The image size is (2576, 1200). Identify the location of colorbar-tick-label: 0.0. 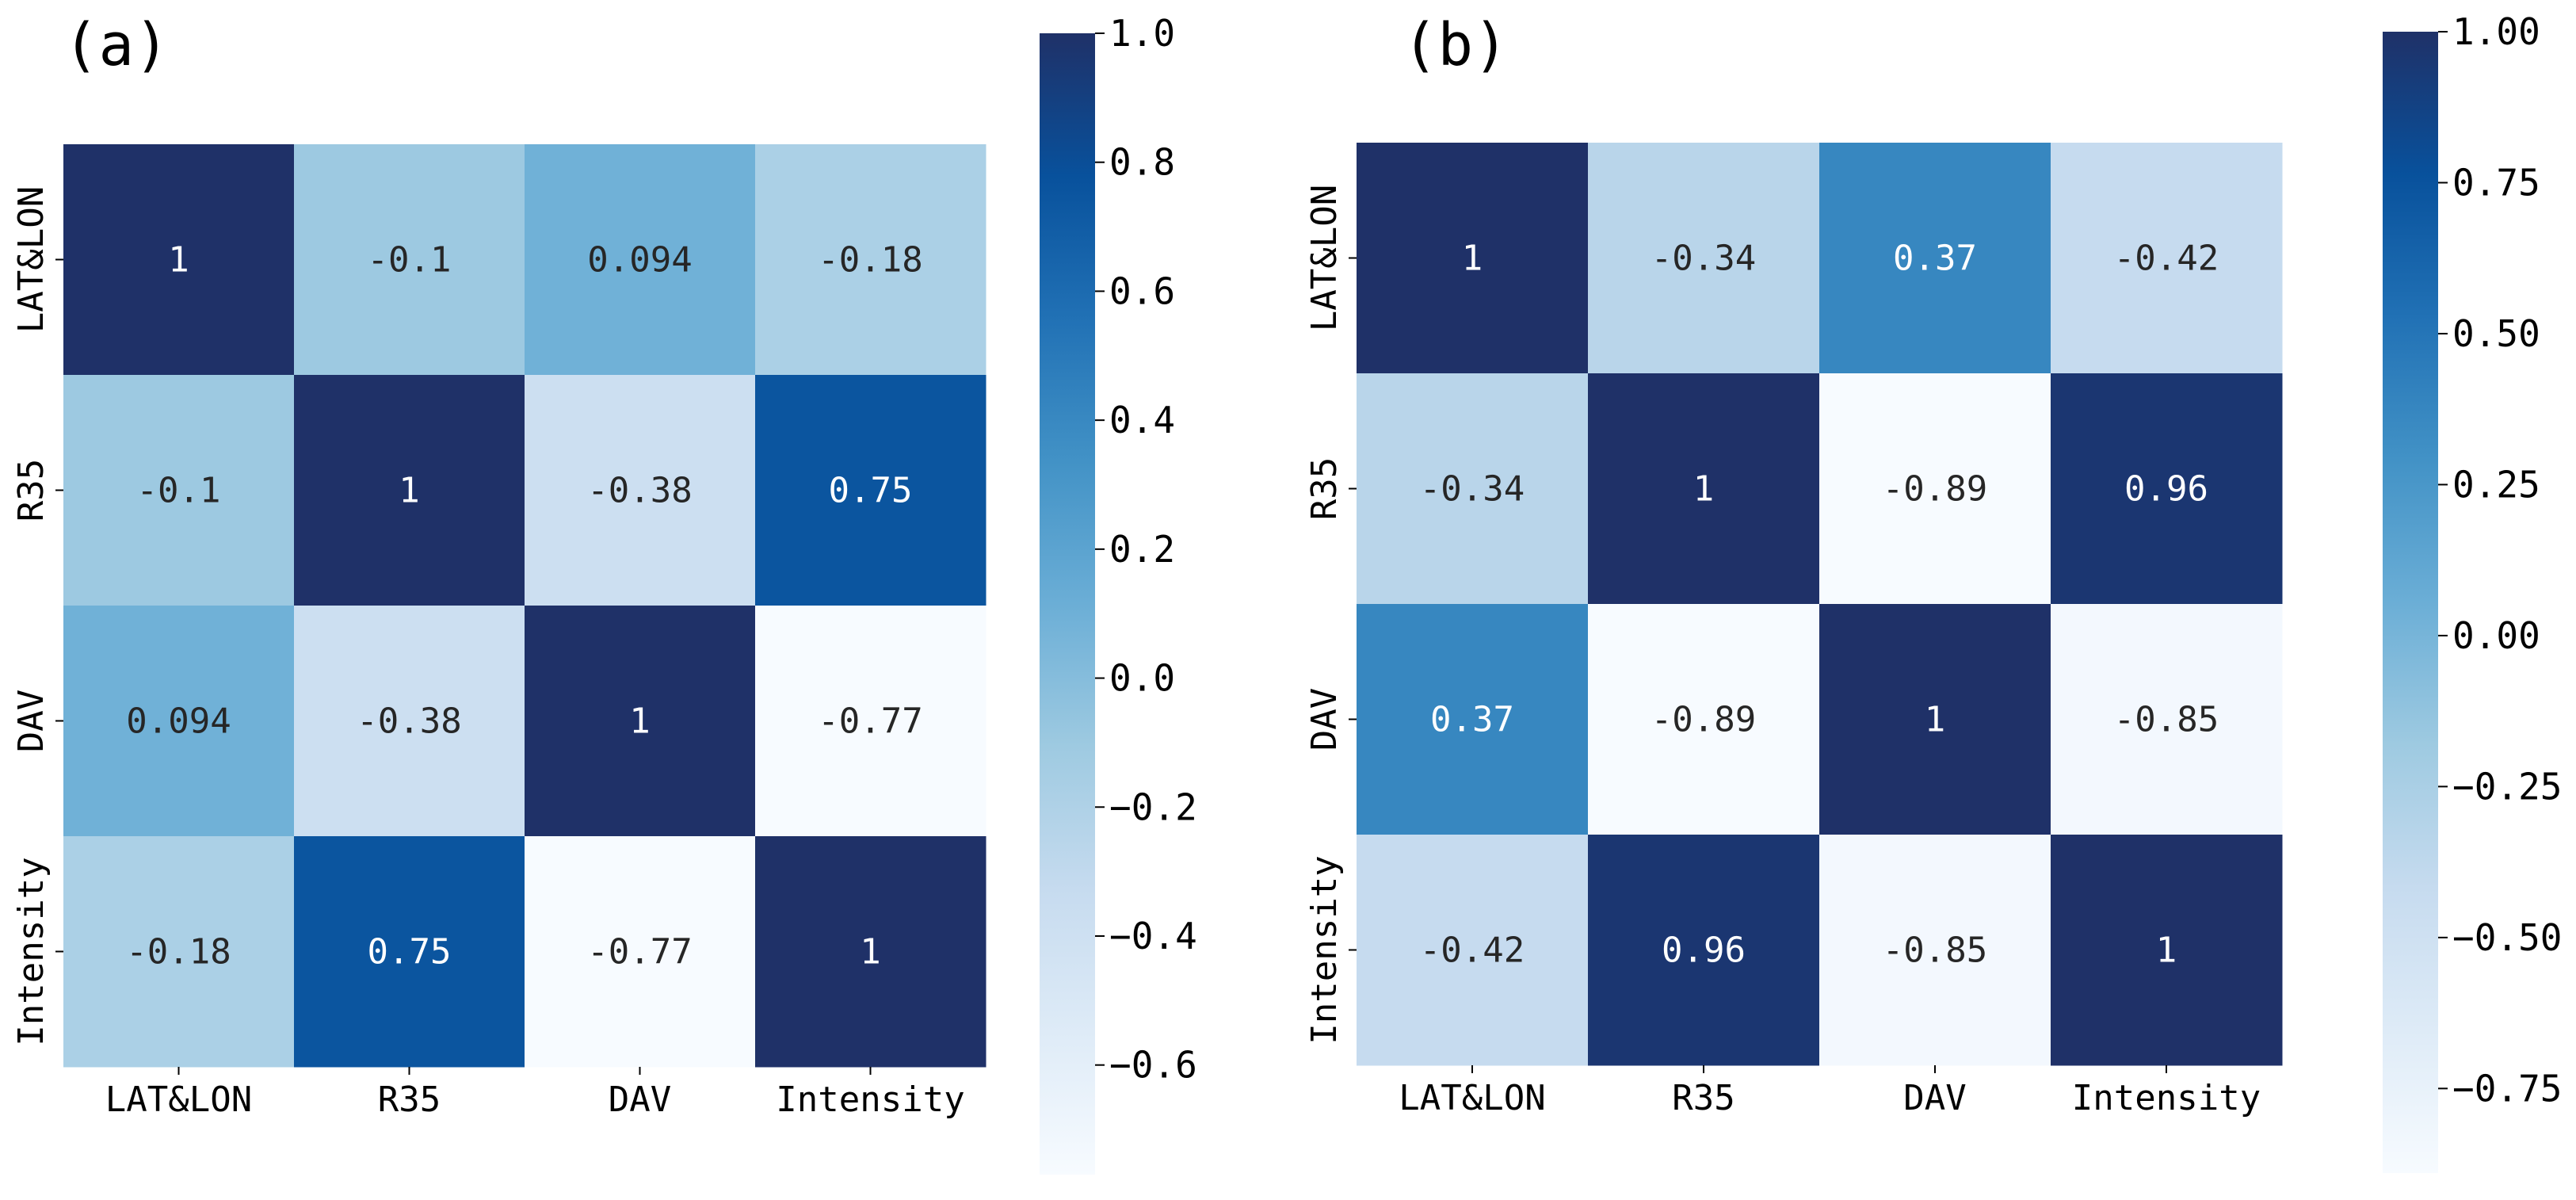
(1142, 678).